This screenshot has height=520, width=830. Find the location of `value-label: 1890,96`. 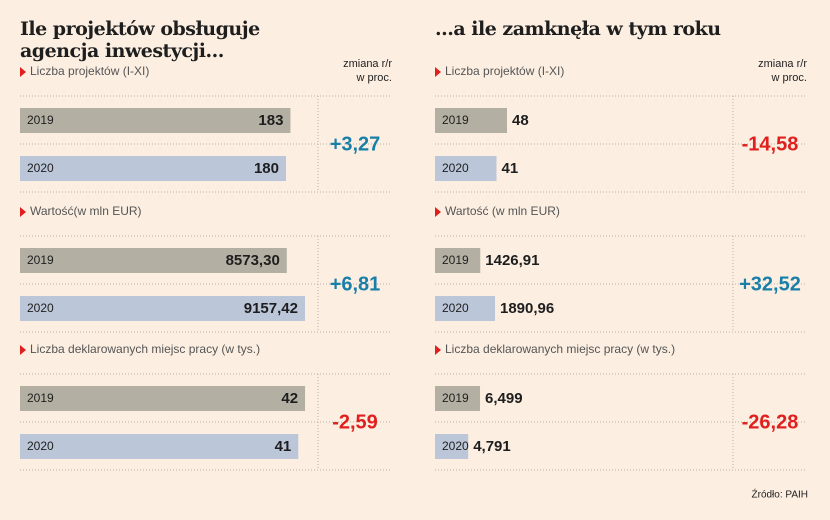

value-label: 1890,96 is located at coordinates (527, 308).